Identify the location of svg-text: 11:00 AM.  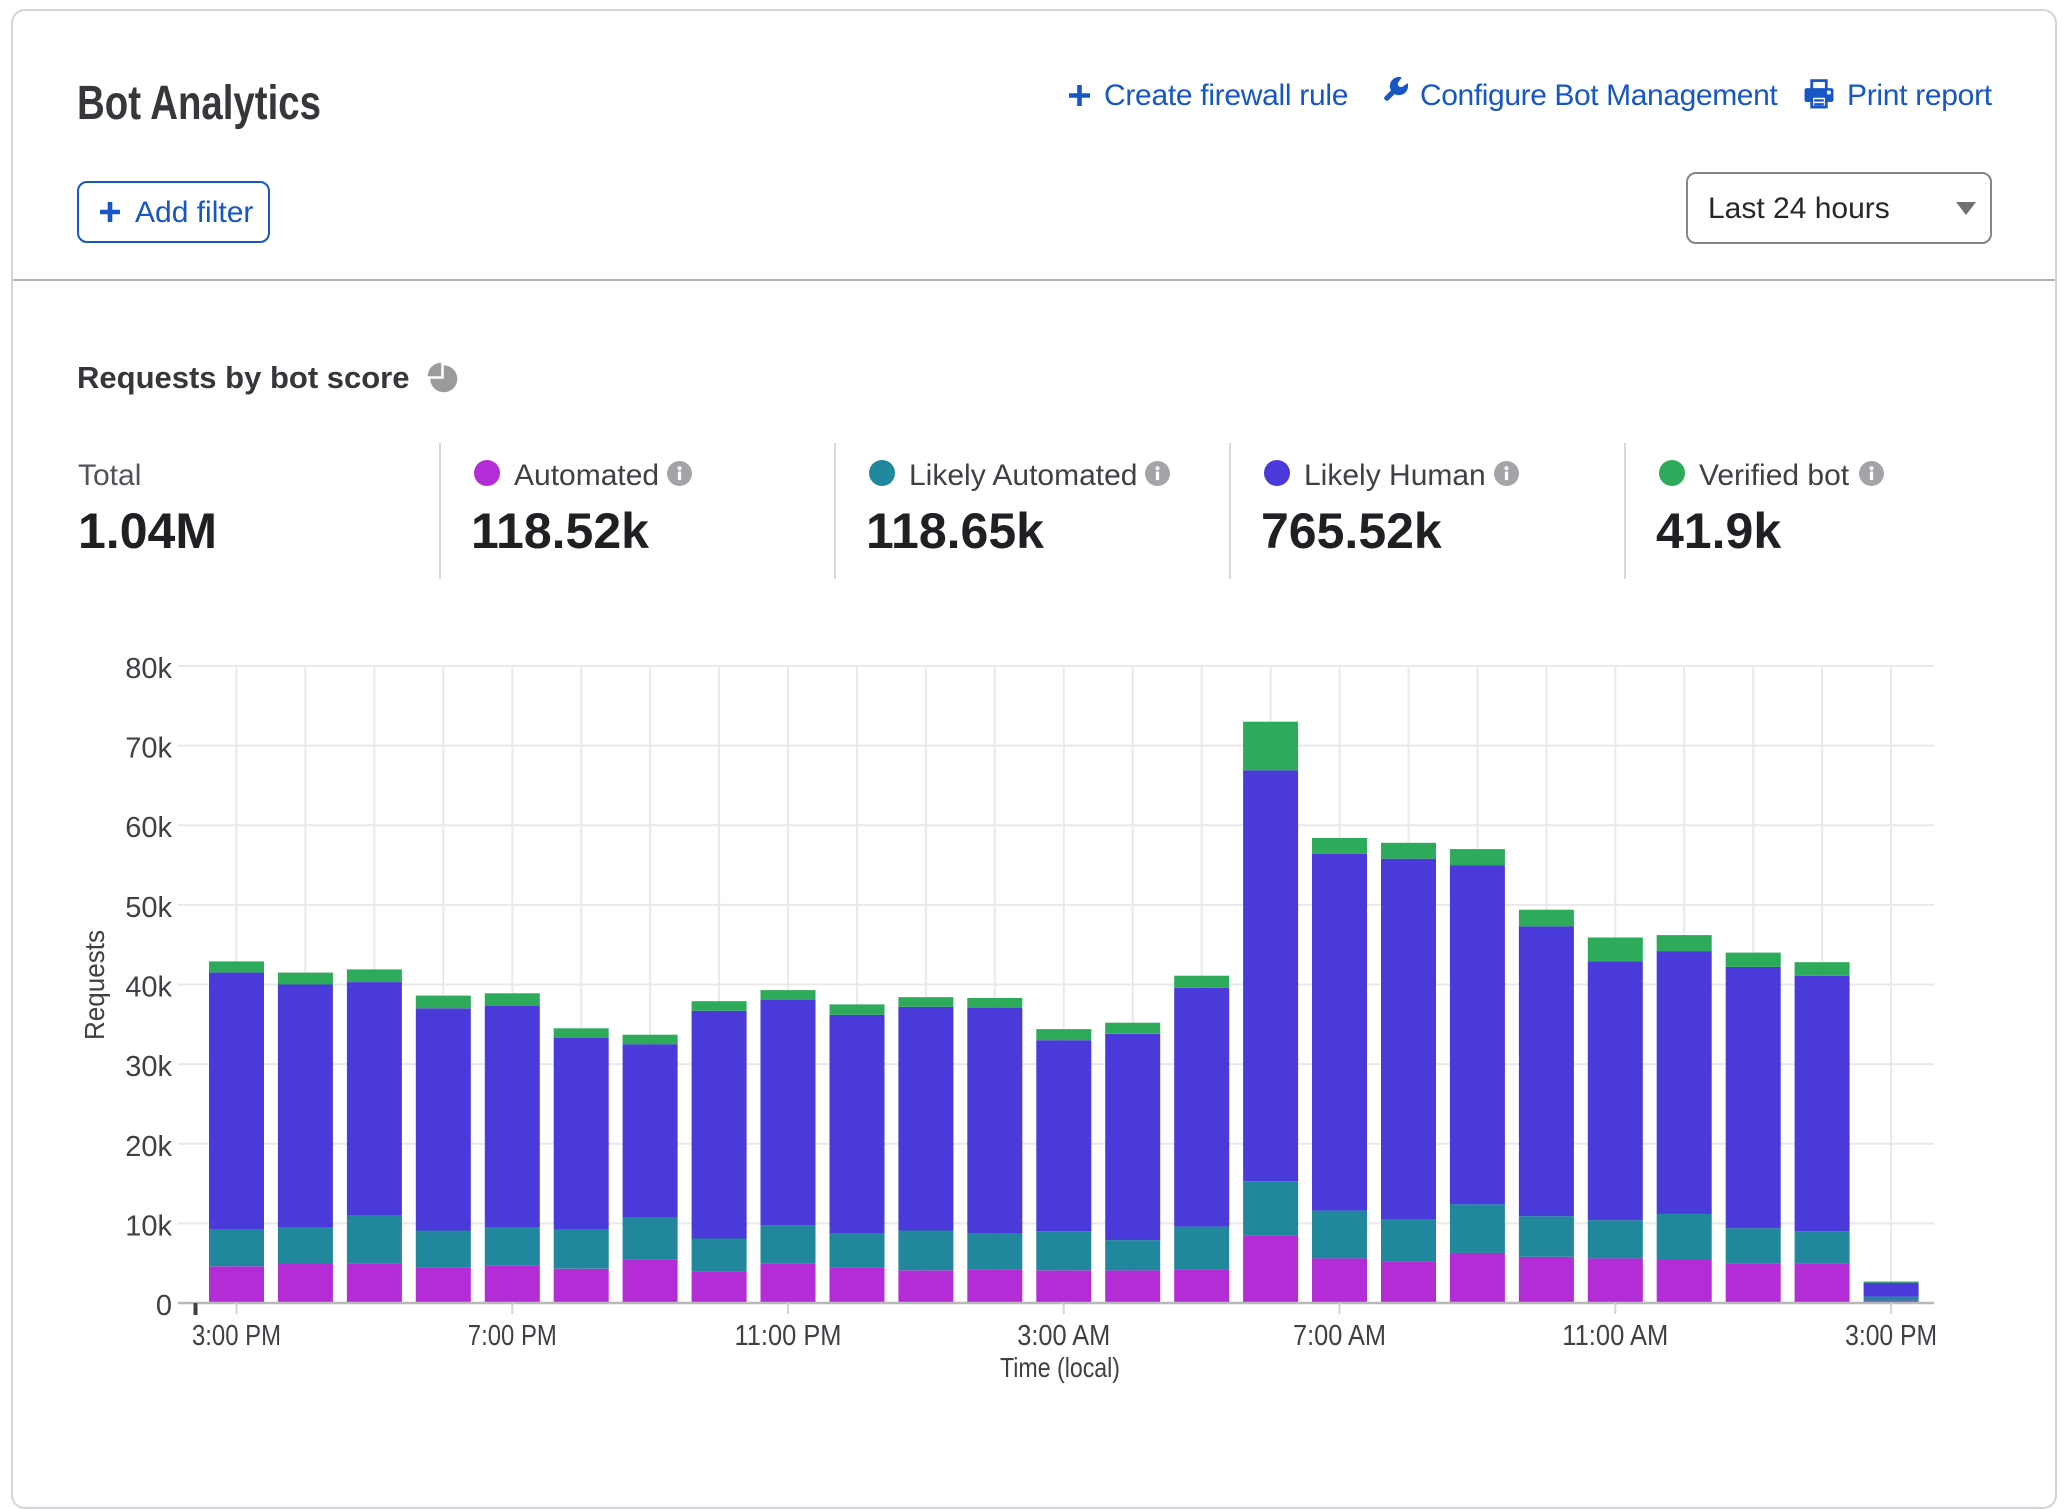
(1615, 1336).